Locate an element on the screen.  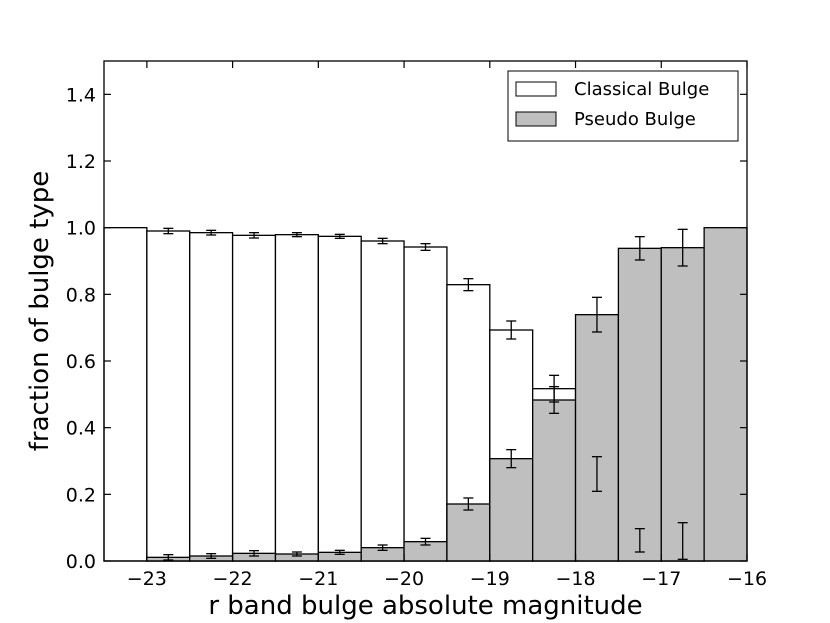
y-tick-label: 1.2 is located at coordinates (81, 162).